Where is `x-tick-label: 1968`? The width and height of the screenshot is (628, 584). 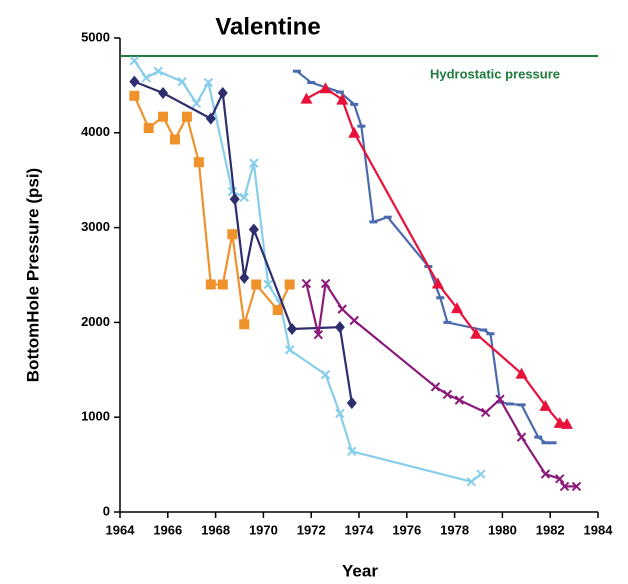
x-tick-label: 1968 is located at coordinates (215, 529).